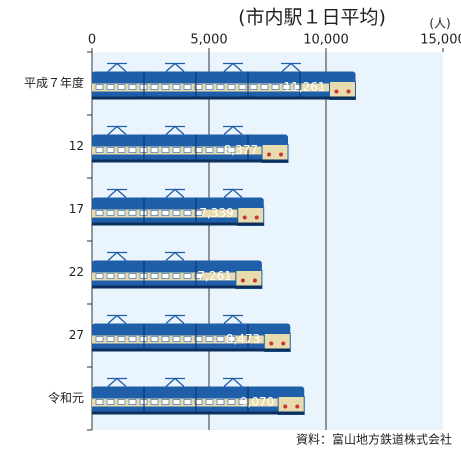  Describe the element at coordinates (66, 397) in the screenshot. I see `y-tick-label: 令和元` at that location.